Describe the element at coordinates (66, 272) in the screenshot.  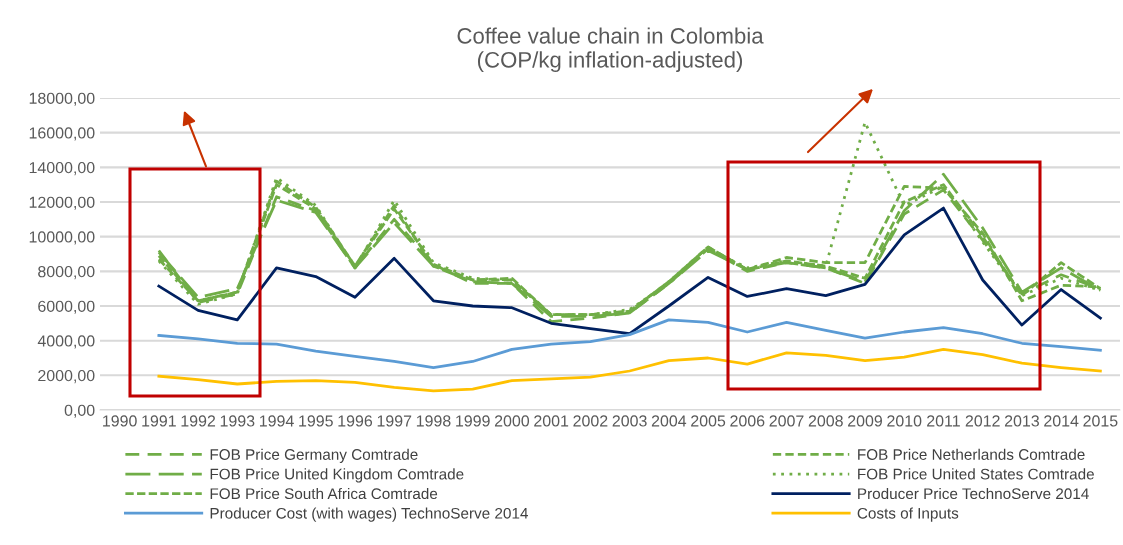
I see `y-tick-label: 8000,00` at that location.